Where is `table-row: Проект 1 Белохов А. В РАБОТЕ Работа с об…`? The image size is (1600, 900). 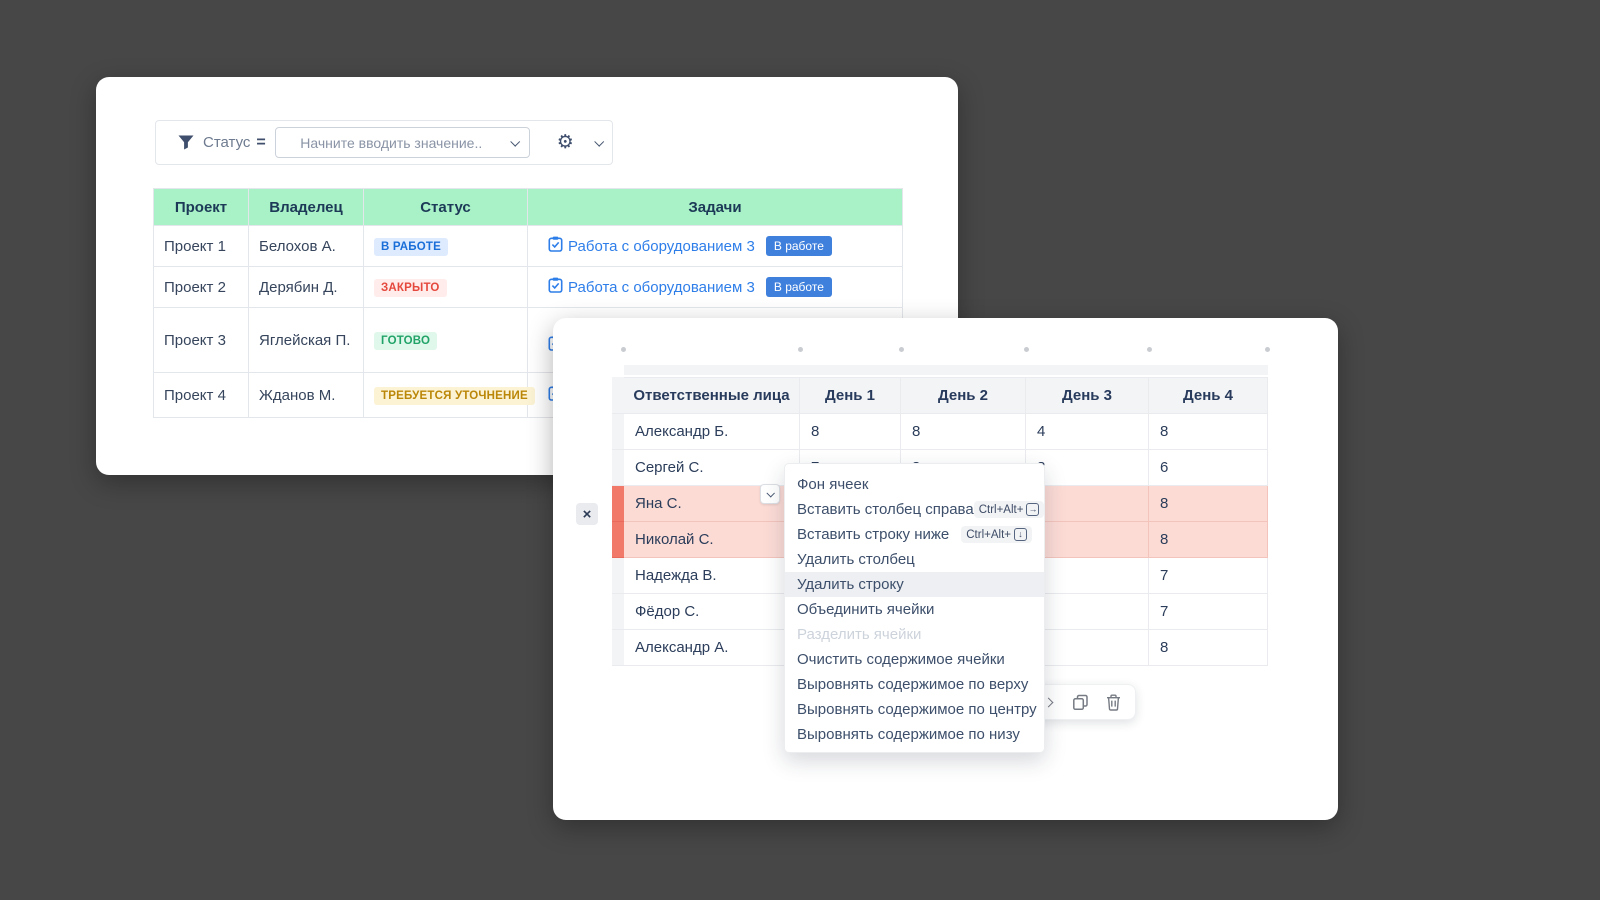 table-row: Проект 1 Белохов А. В РАБОТЕ Работа с об… is located at coordinates (528, 246).